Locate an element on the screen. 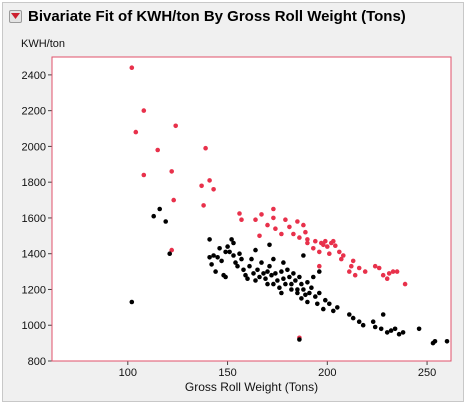 This screenshot has height=405, width=467. disclosure-triangle-icon is located at coordinates (15, 16).